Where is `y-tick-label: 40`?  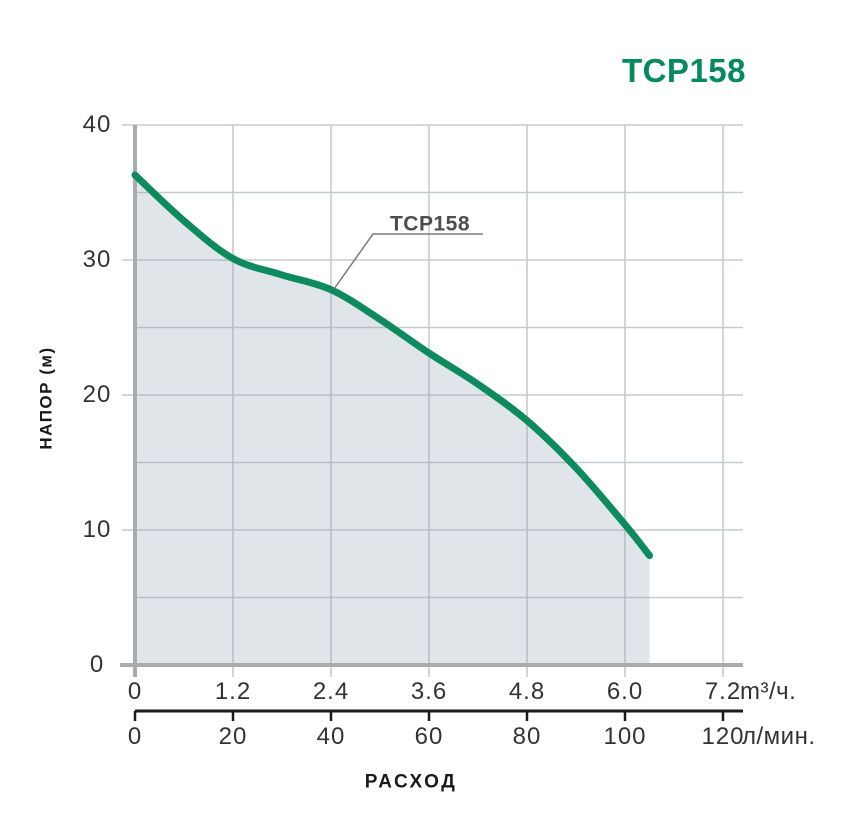
y-tick-label: 40 is located at coordinates (97, 124).